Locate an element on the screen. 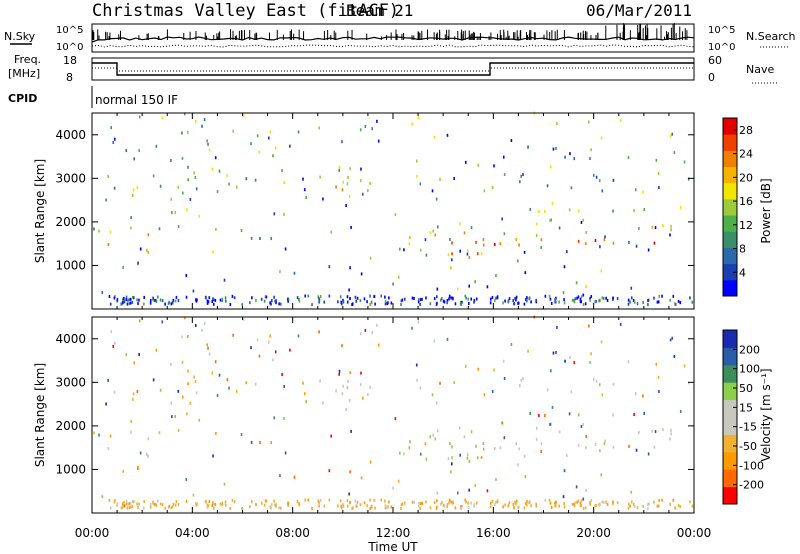  velocity-colorbar-tick-label: 15 is located at coordinates (746, 407).